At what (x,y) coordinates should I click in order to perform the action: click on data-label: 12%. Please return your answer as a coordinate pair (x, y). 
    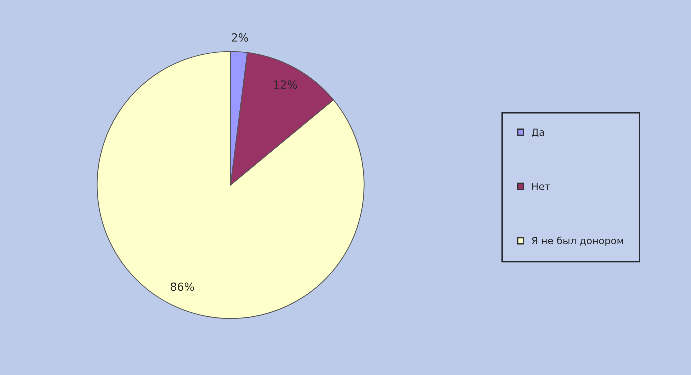
    Looking at the image, I should click on (286, 85).